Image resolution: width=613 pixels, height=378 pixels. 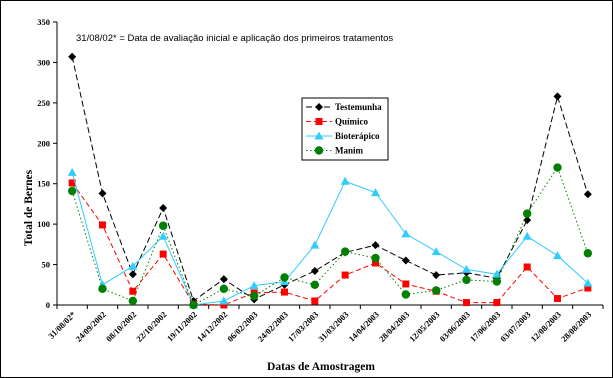 What do you see at coordinates (319, 135) in the screenshot?
I see `legend-marker-bioterapico` at bounding box center [319, 135].